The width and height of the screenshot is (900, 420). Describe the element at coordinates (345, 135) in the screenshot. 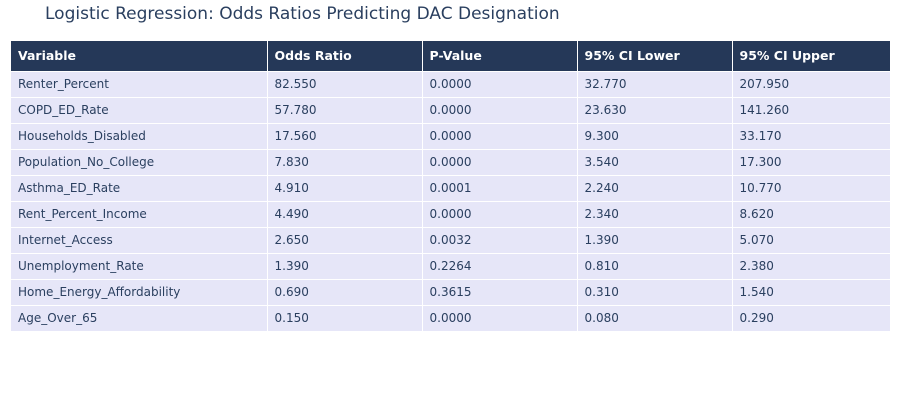

I see `cell-odds-ratio: 17.560` at that location.